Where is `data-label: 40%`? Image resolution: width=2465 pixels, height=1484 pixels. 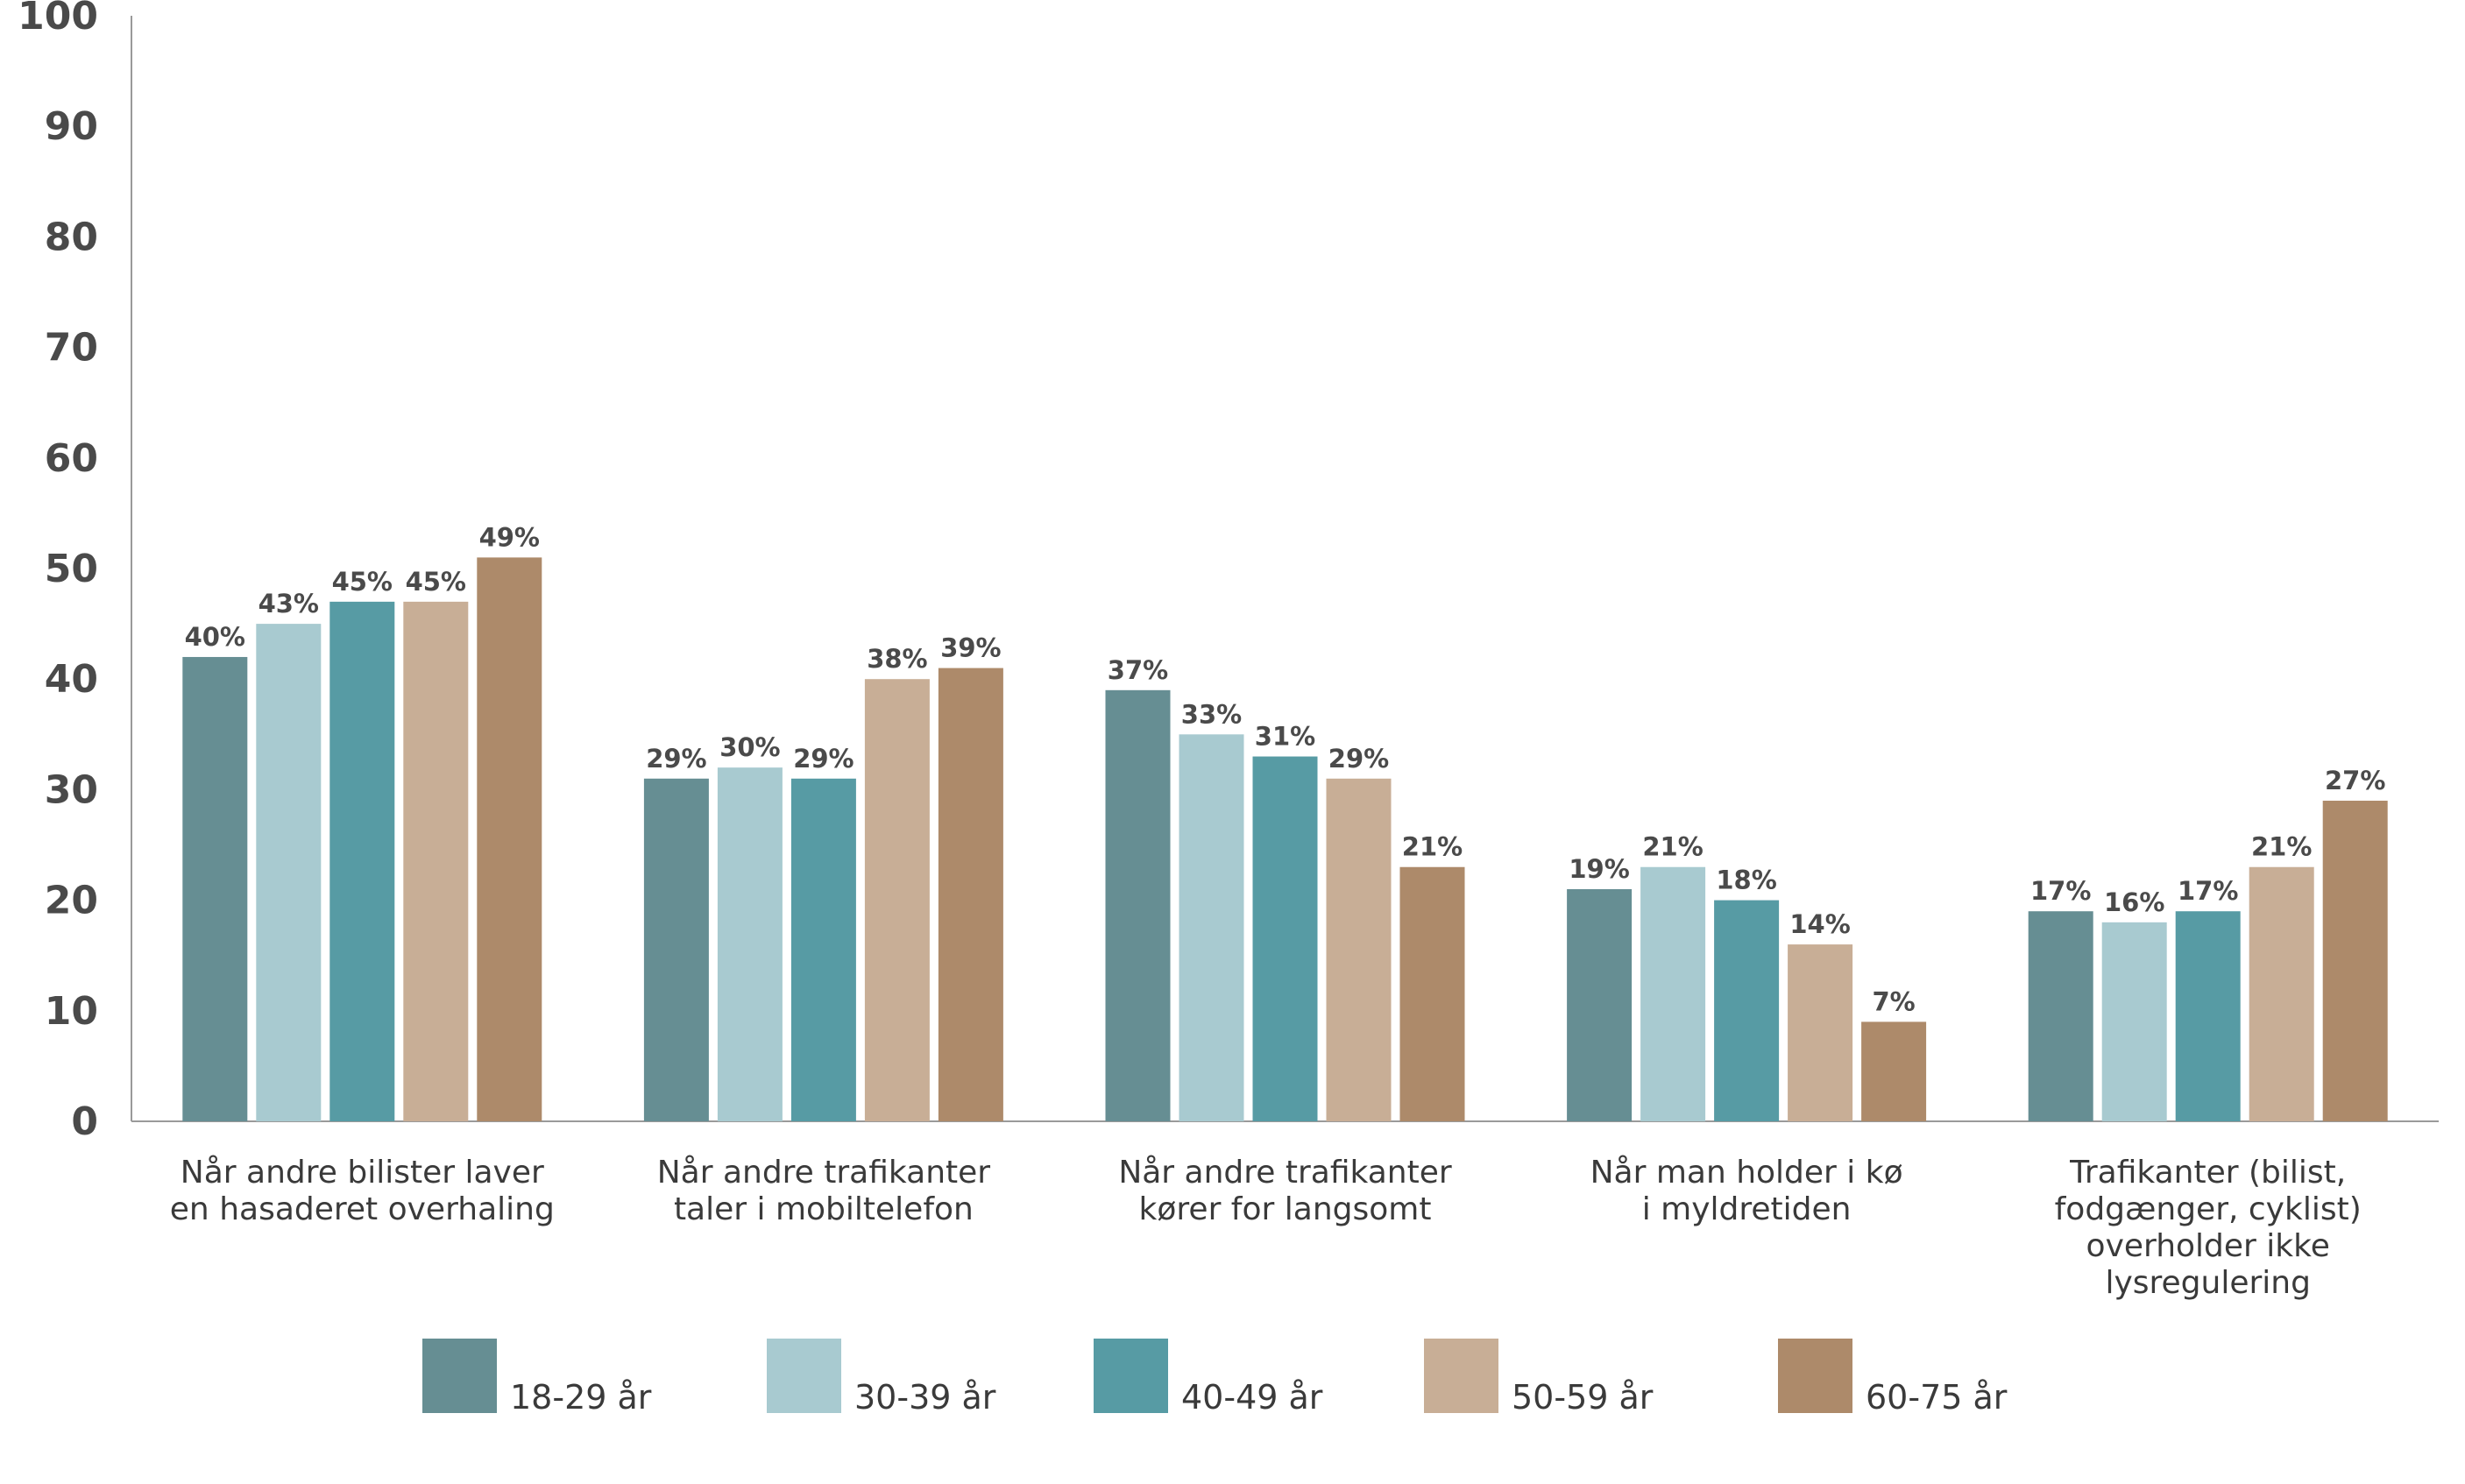 data-label: 40% is located at coordinates (215, 637).